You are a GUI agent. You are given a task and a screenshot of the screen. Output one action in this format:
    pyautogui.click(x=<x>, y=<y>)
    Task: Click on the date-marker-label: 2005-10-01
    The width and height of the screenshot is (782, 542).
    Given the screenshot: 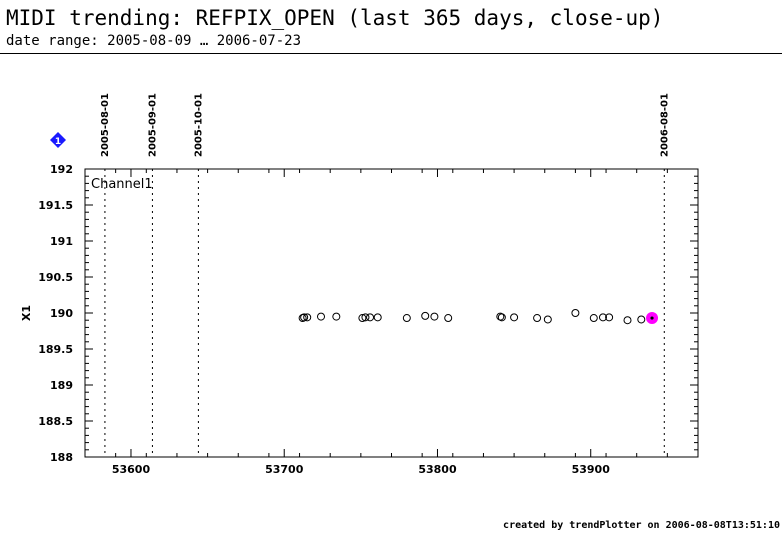 What is the action you would take?
    pyautogui.click(x=198, y=125)
    